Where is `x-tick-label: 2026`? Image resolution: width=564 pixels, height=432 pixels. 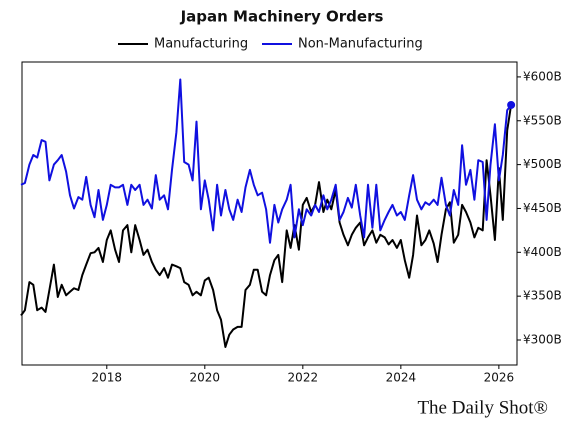
x-tick-label: 2026 is located at coordinates (499, 378).